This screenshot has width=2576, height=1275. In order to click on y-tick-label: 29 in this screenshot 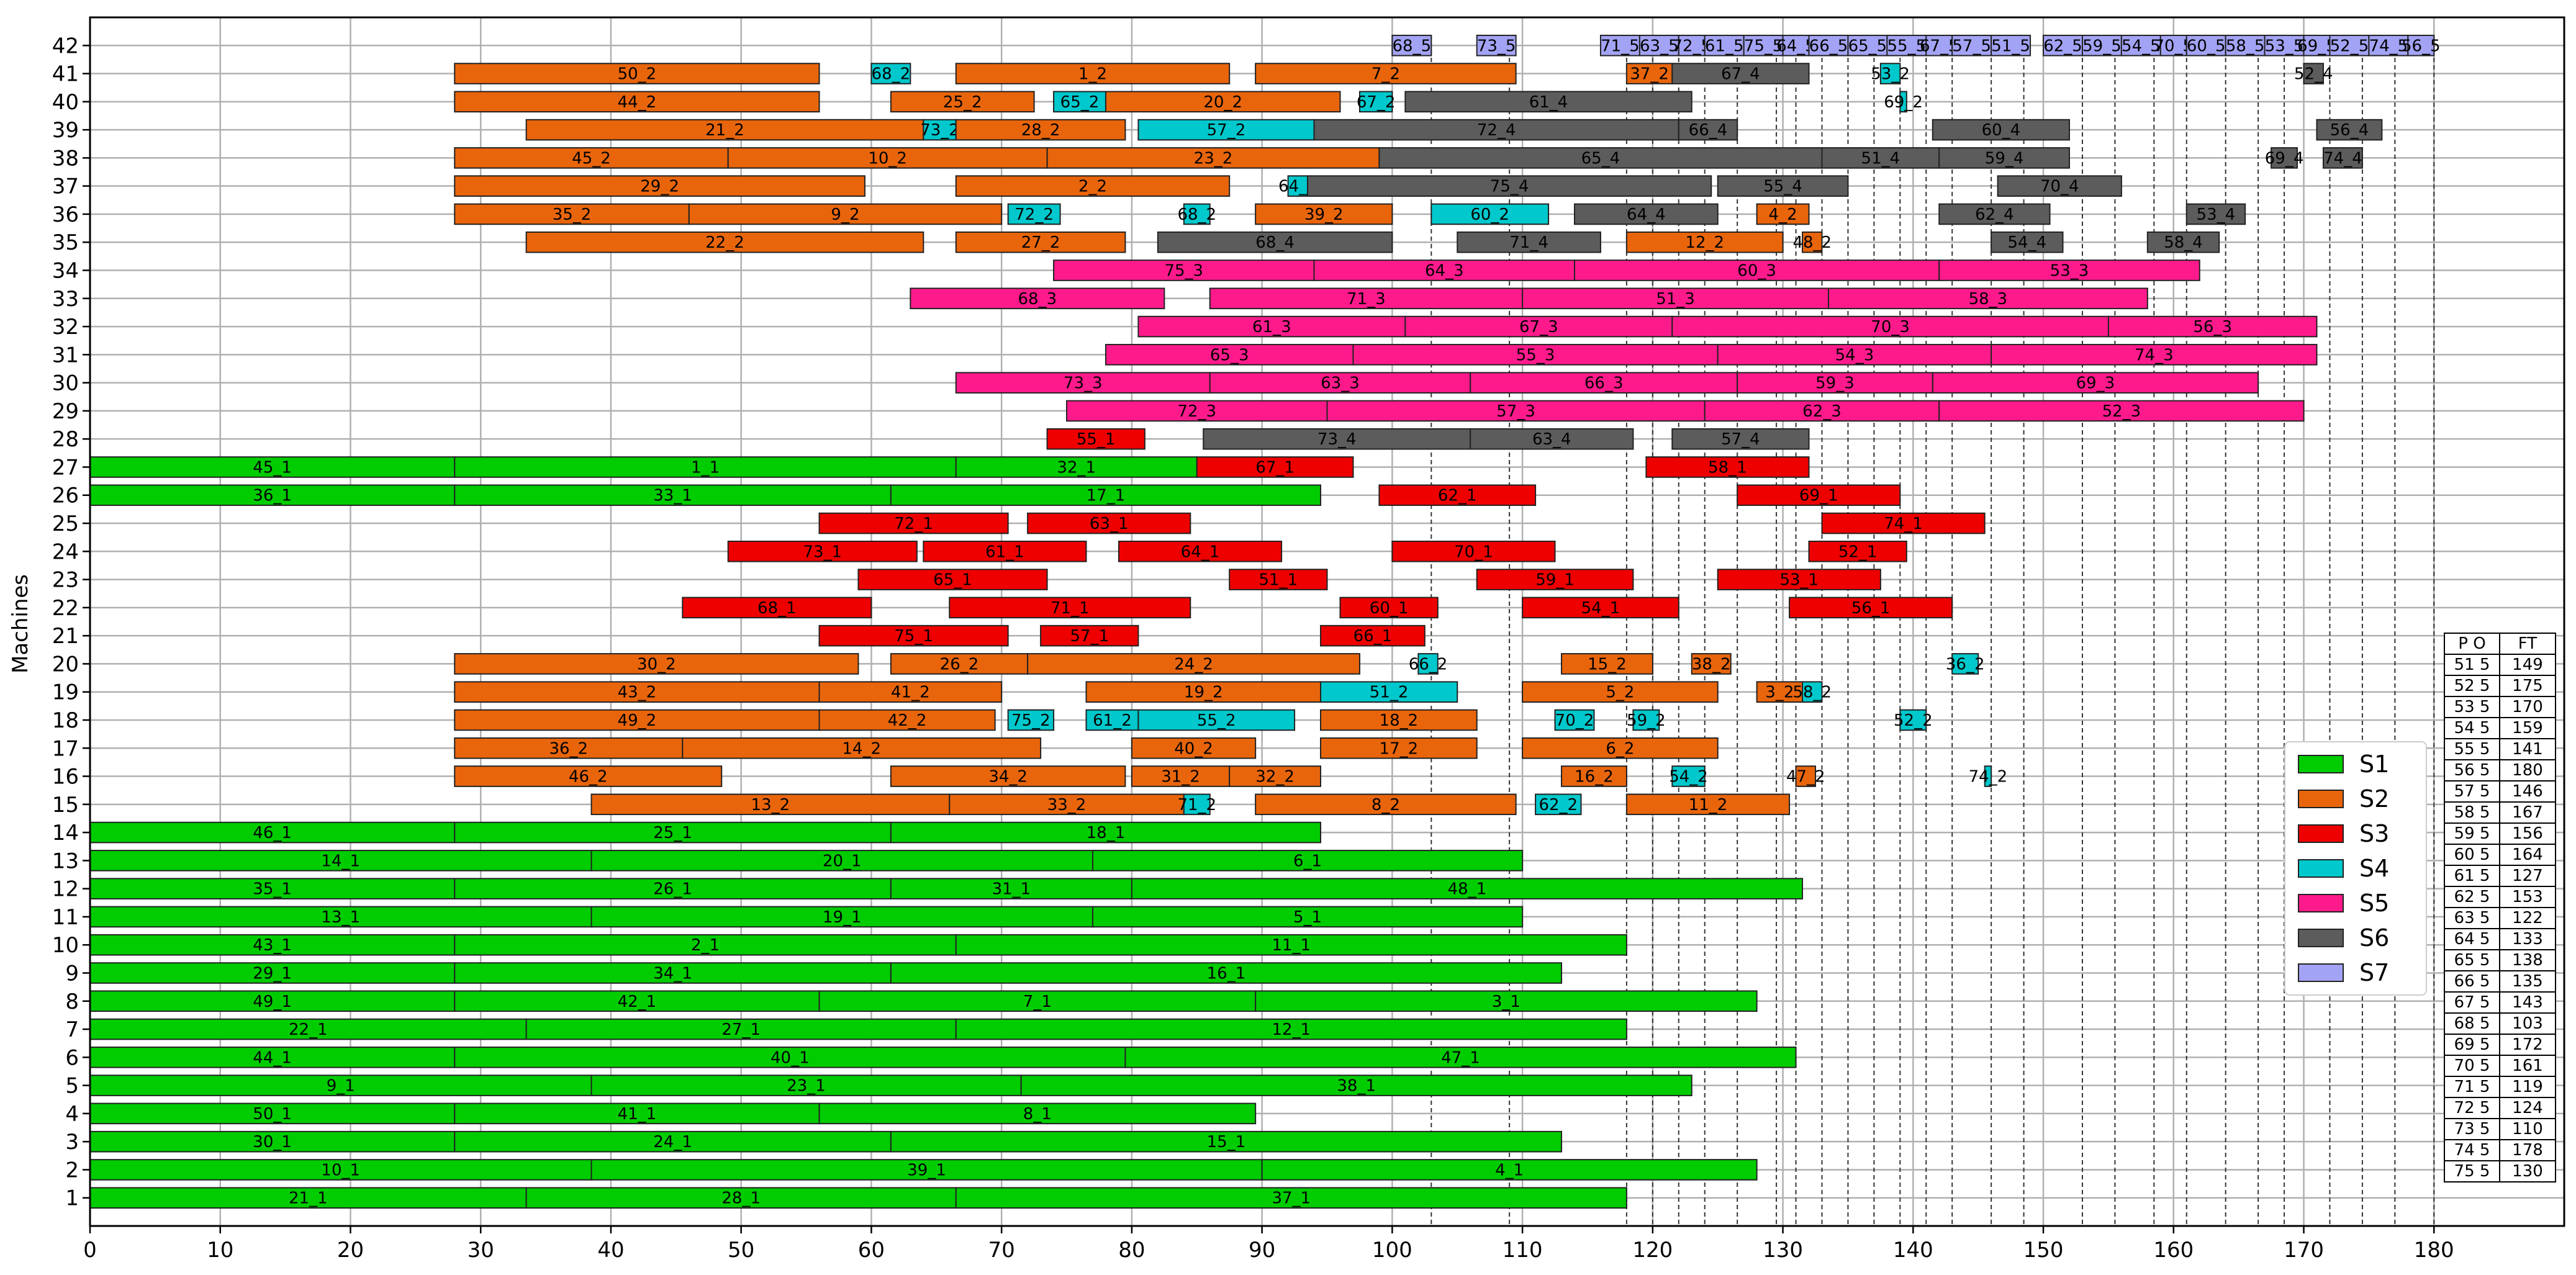, I will do `click(65, 411)`.